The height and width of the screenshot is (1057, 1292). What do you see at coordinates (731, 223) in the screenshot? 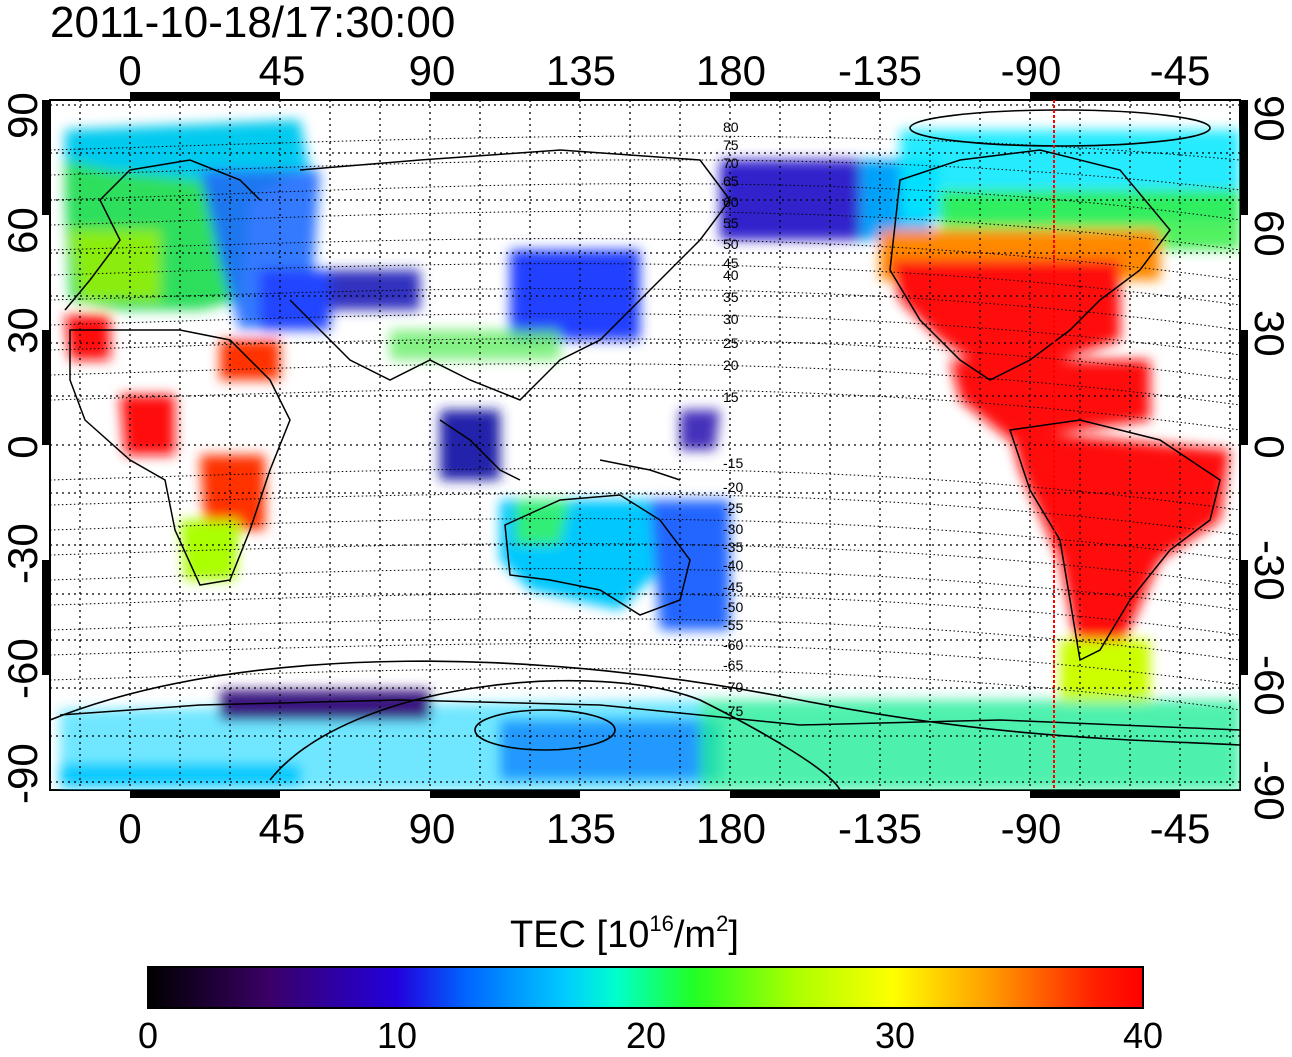
I see `mlat-label: 55` at bounding box center [731, 223].